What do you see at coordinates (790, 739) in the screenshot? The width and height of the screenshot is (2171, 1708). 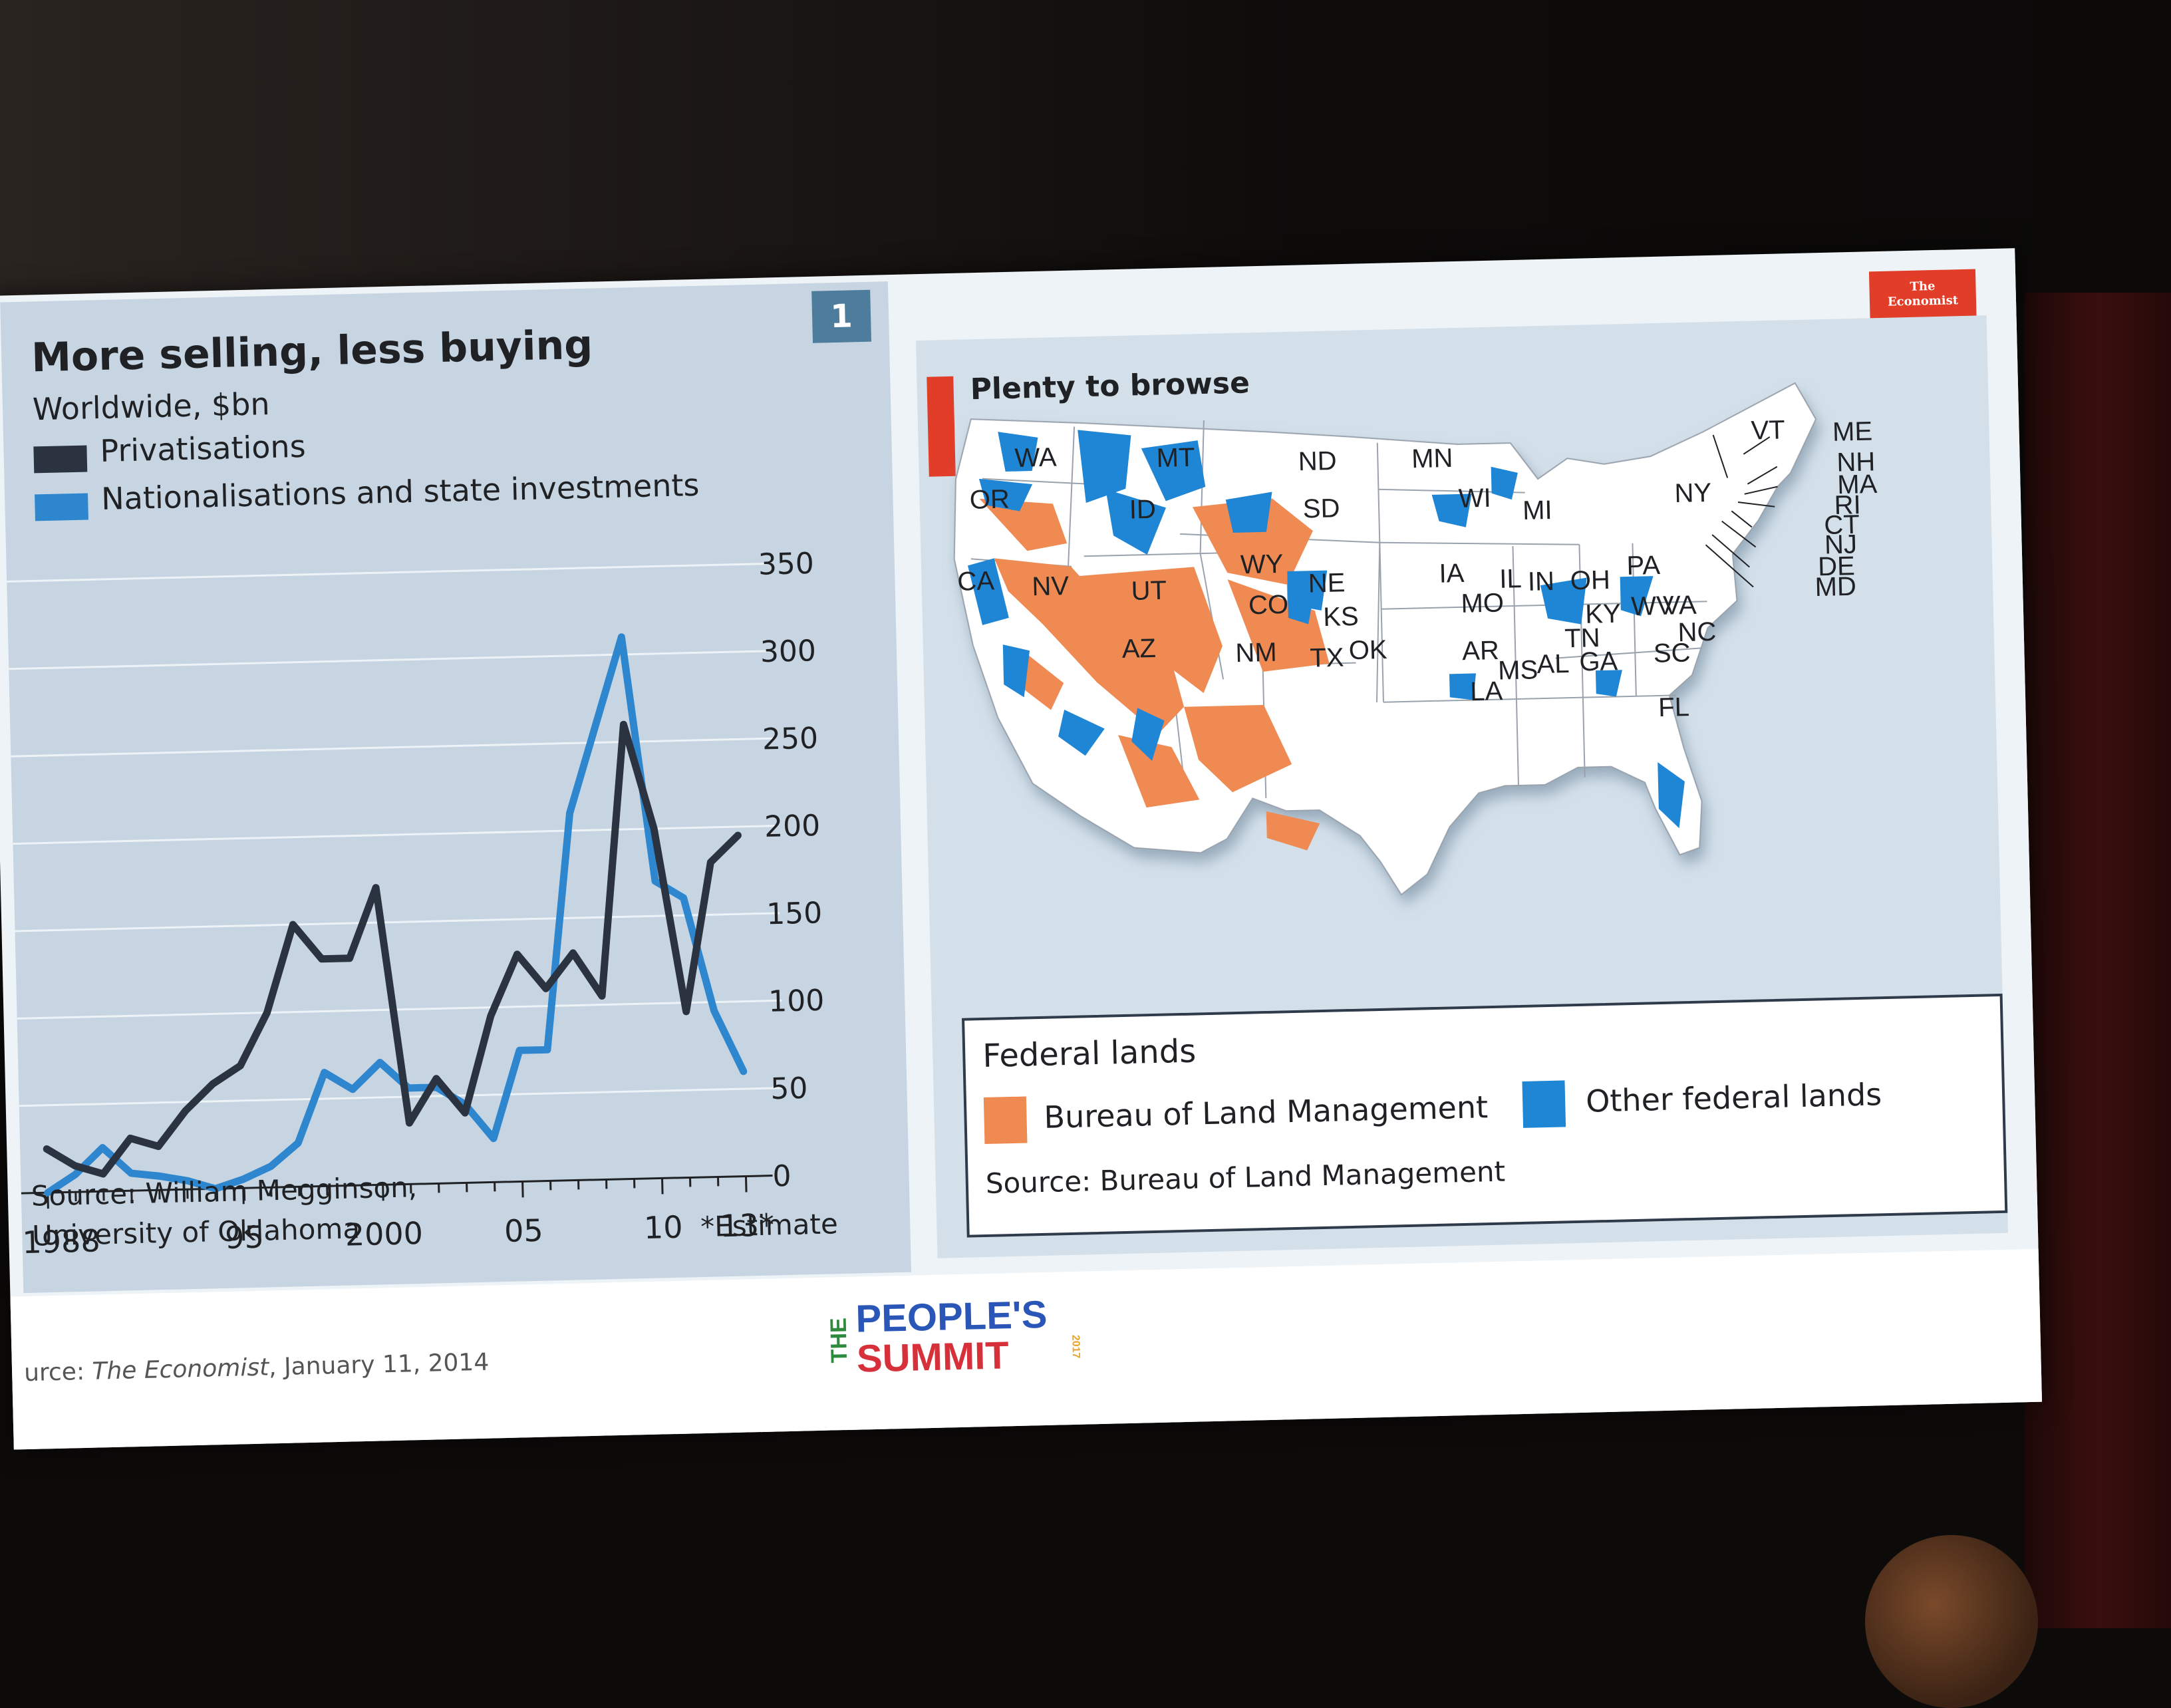 I see `y-tick-label: 250` at bounding box center [790, 739].